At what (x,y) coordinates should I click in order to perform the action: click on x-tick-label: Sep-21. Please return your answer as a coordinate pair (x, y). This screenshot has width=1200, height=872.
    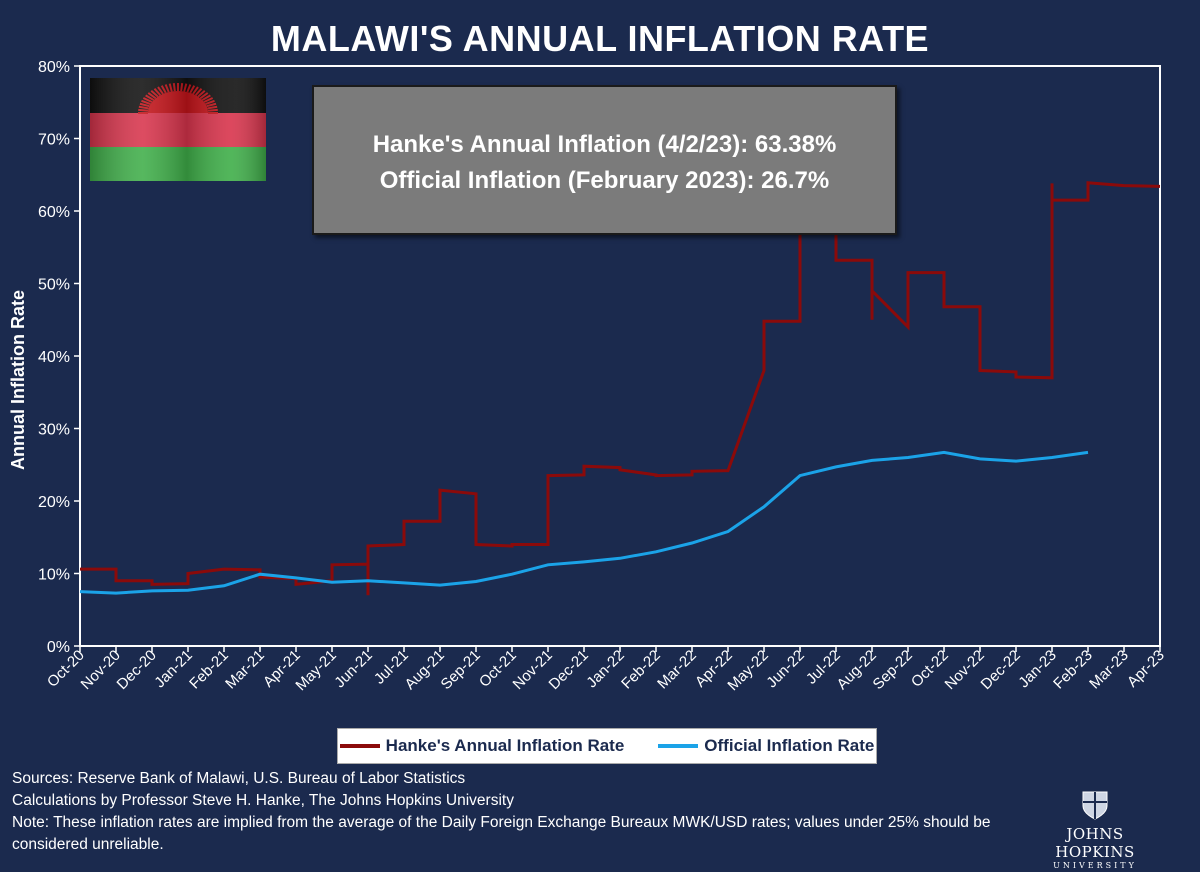
    Looking at the image, I should click on (461, 670).